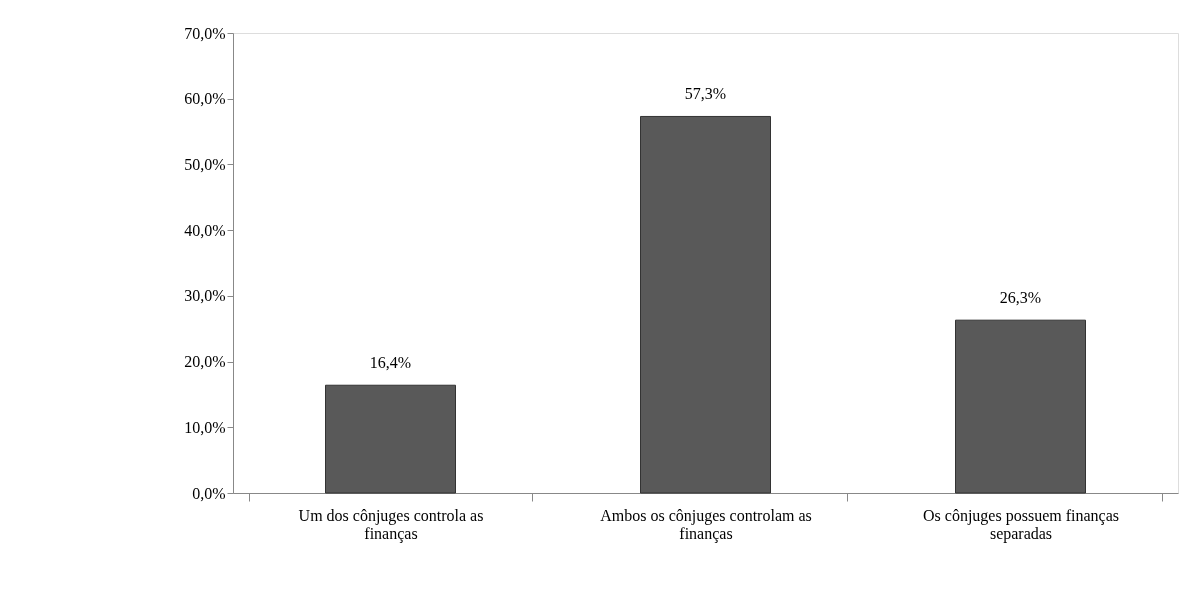 This screenshot has height=608, width=1203. I want to click on x-tick-label: Os cônjuges possuem finanças separadas, so click(1021, 524).